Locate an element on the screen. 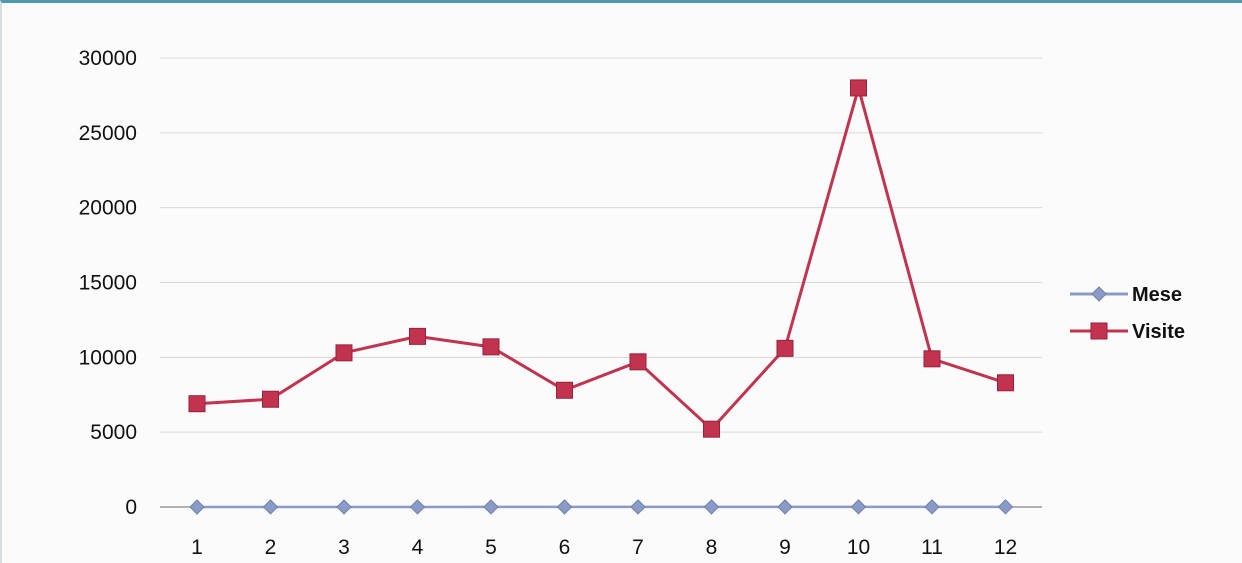  x-tick-label: 11 is located at coordinates (932, 547).